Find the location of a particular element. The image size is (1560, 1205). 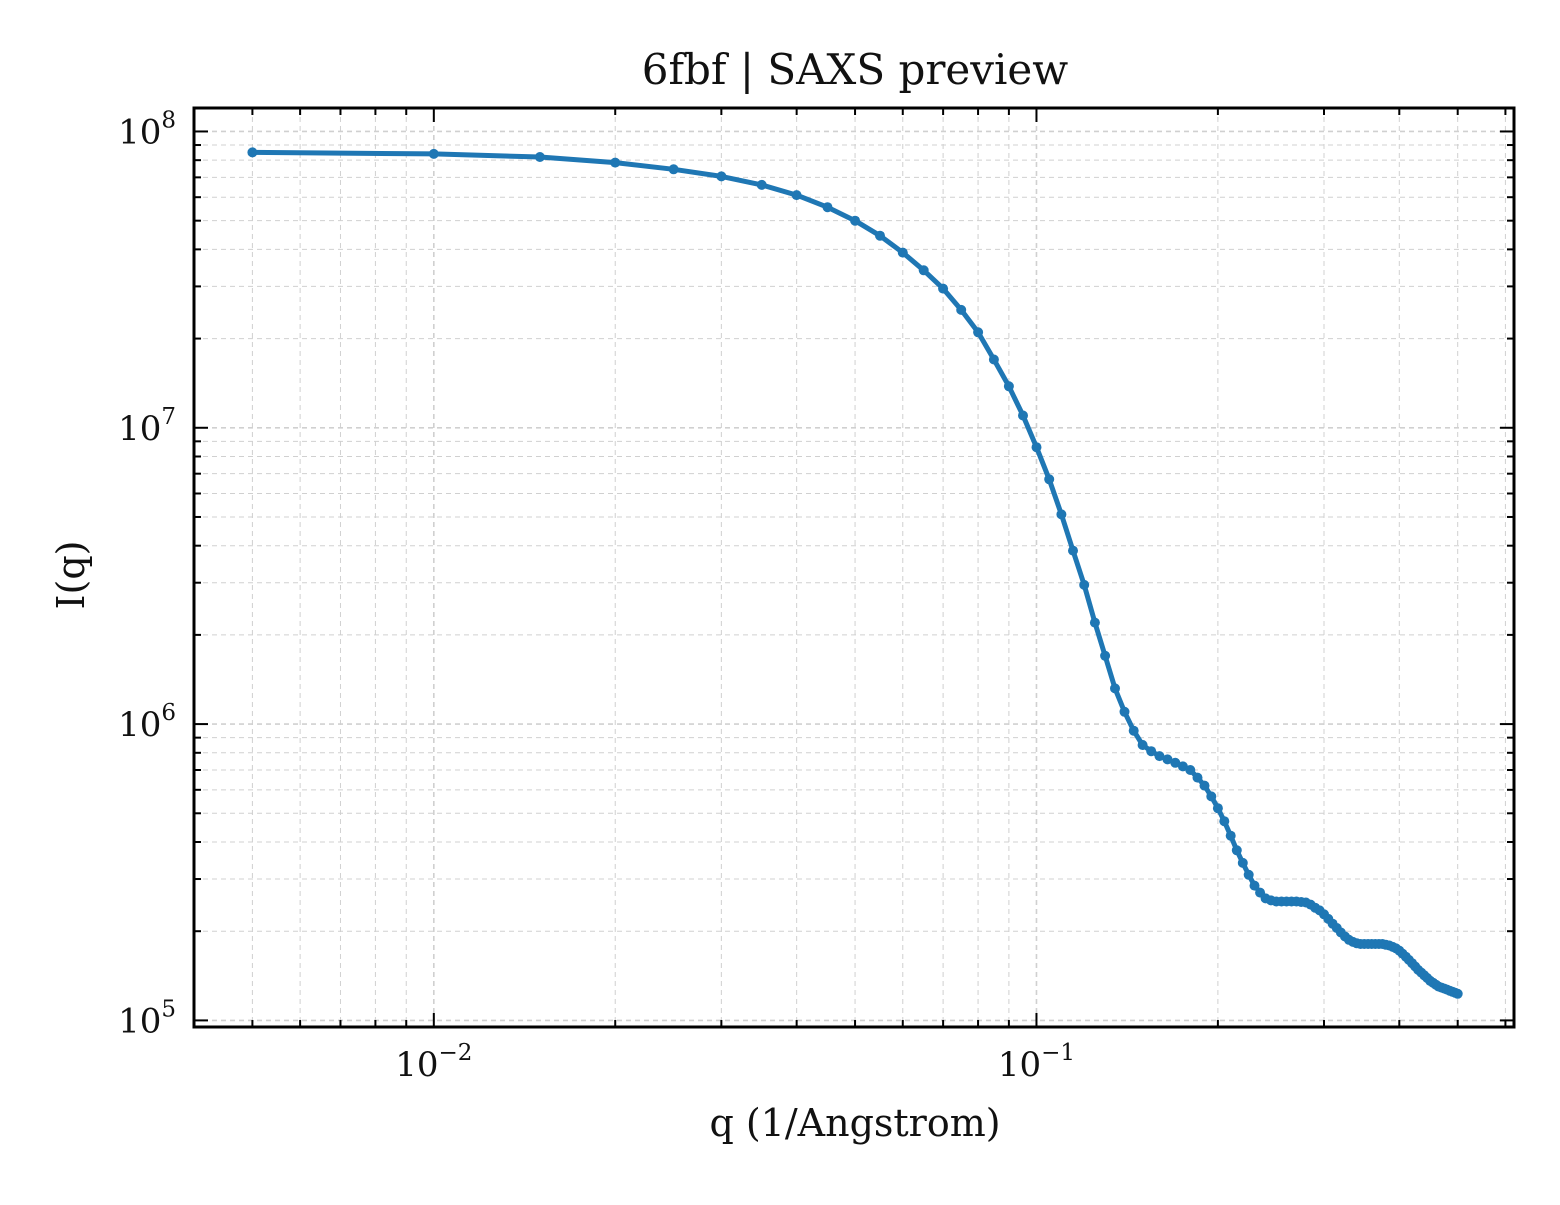

chart-title: 6fbf | SAXS preview is located at coordinates (855, 69).